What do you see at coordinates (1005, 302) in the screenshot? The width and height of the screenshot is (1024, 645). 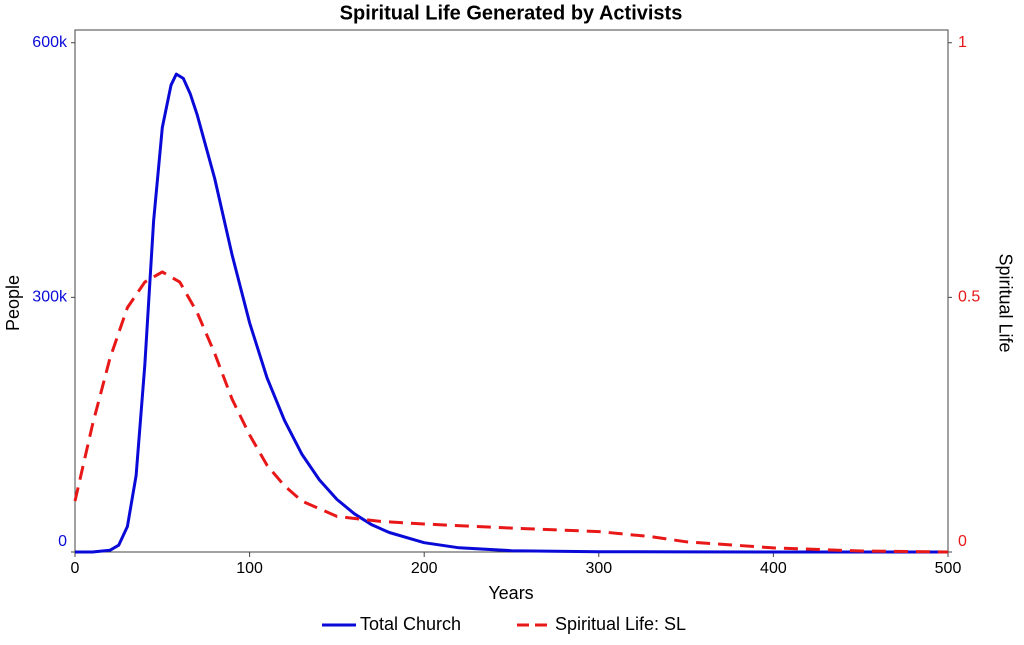 I see `y2-axis-label: Spiritual Life` at bounding box center [1005, 302].